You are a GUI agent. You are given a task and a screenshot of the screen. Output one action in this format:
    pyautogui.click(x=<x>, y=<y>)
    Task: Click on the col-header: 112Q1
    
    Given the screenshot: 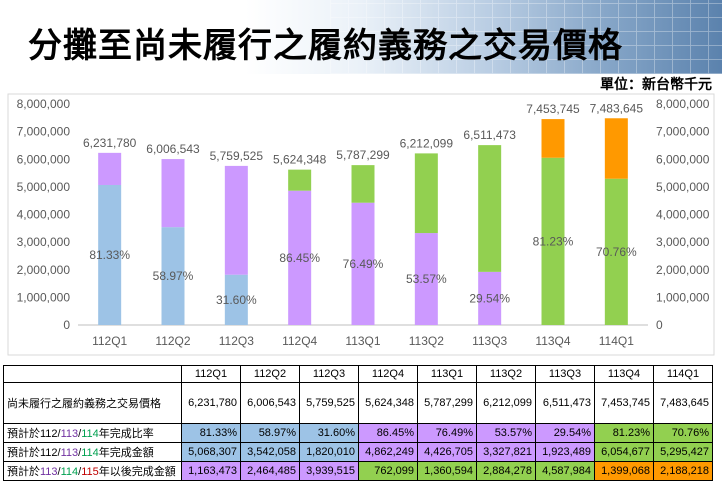 What is the action you would take?
    pyautogui.click(x=211, y=374)
    